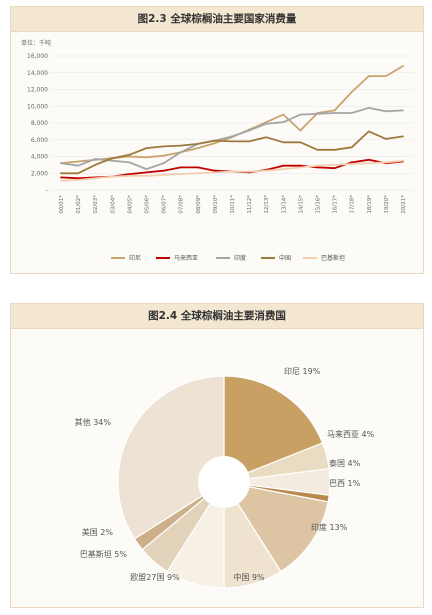 Image resolution: width=432 pixels, height=615 pixels. What do you see at coordinates (96, 204) in the screenshot?
I see `x-tick-label: 02/03*` at bounding box center [96, 204].